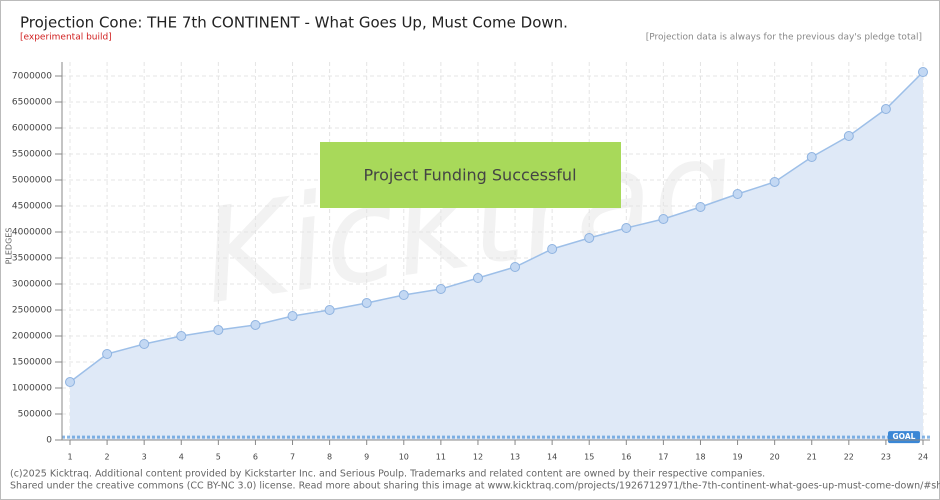 This screenshot has height=500, width=940. I want to click on x-tick-label: 11, so click(441, 457).